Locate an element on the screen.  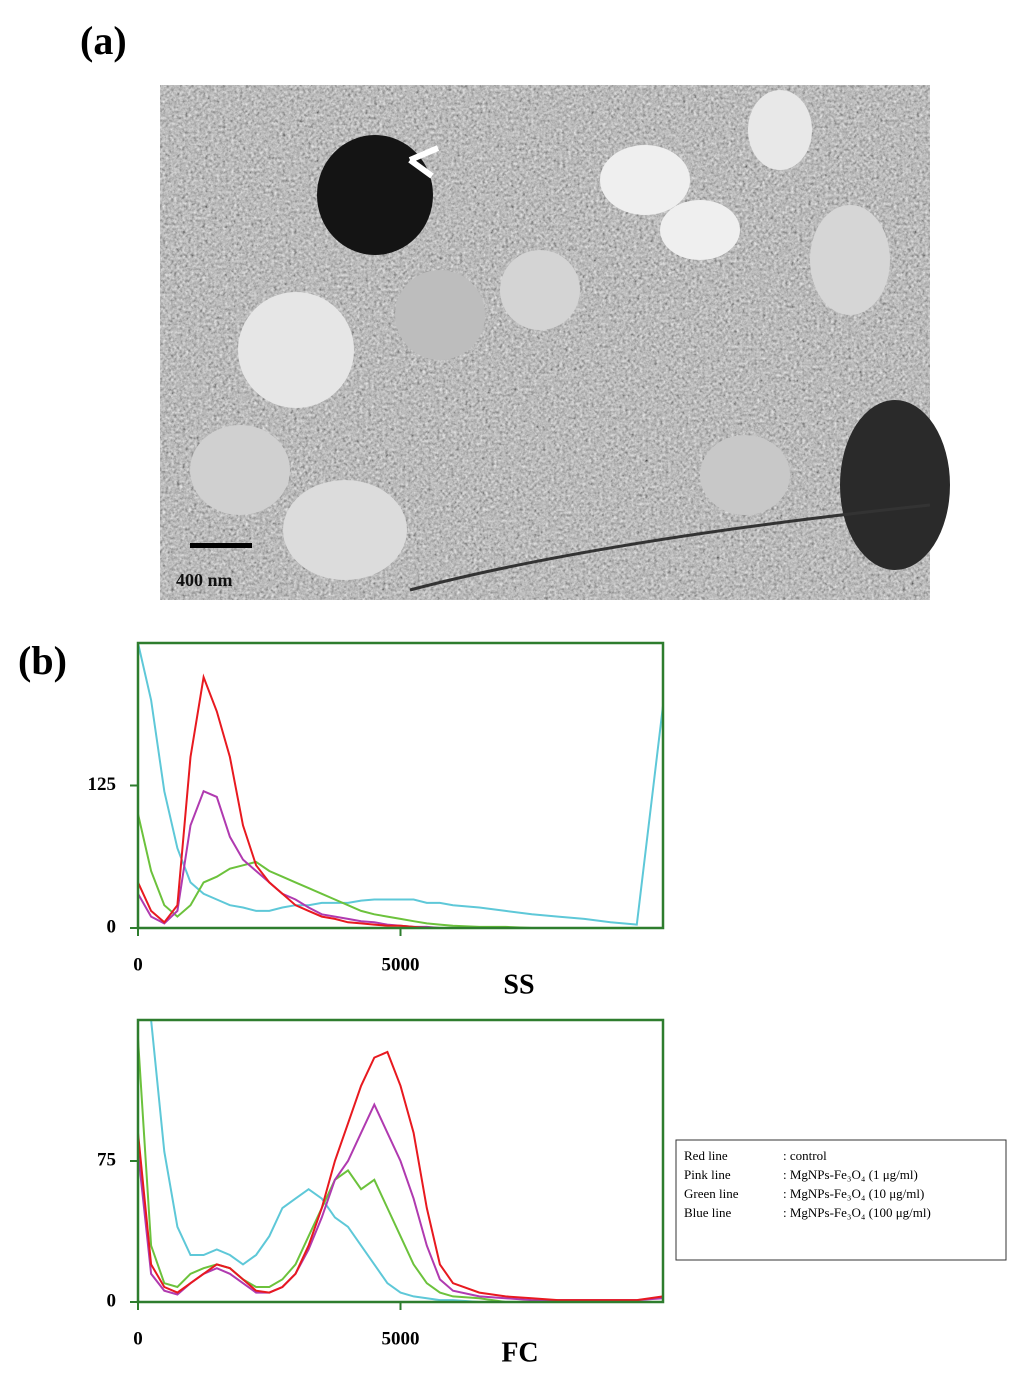
x-axis-label: SS is located at coordinates (518, 984).